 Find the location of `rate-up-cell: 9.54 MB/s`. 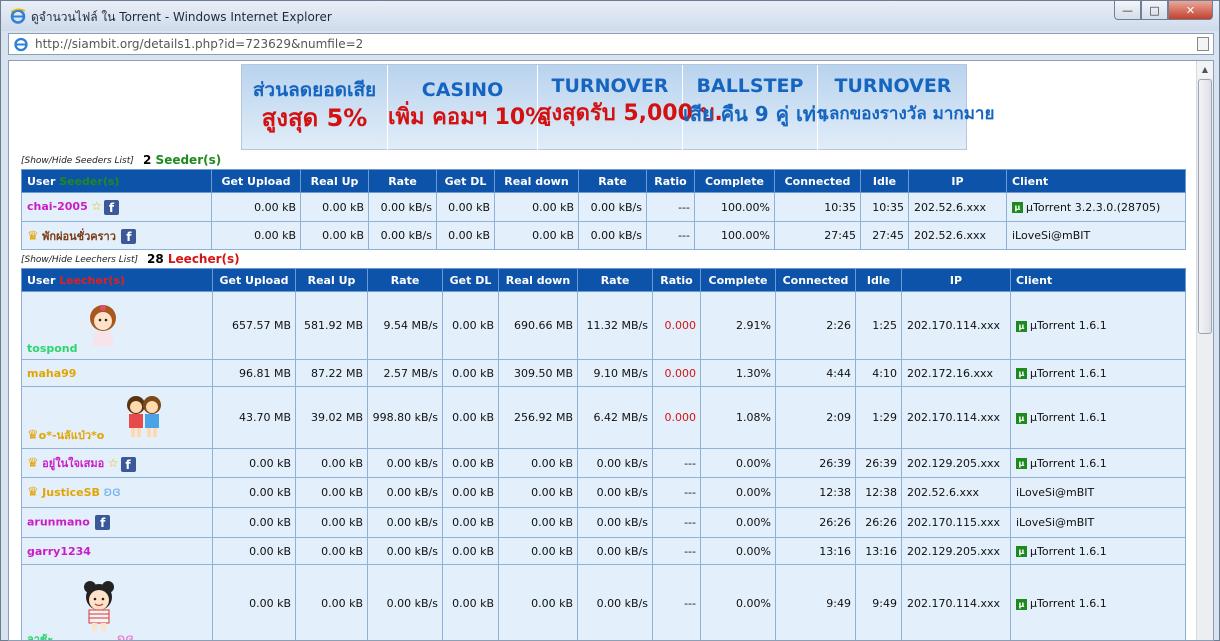

rate-up-cell: 9.54 MB/s is located at coordinates (405, 325).